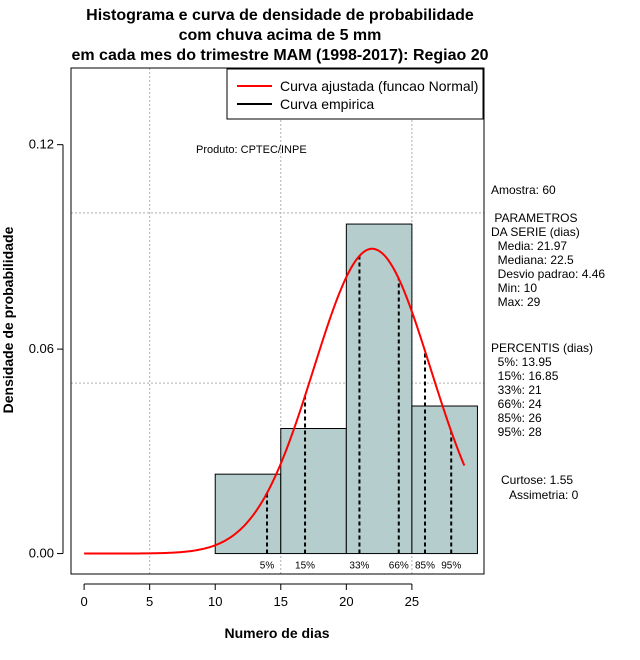 The image size is (640, 660). What do you see at coordinates (521, 362) in the screenshot?
I see `percentile-line: 5%: 13.95` at bounding box center [521, 362].